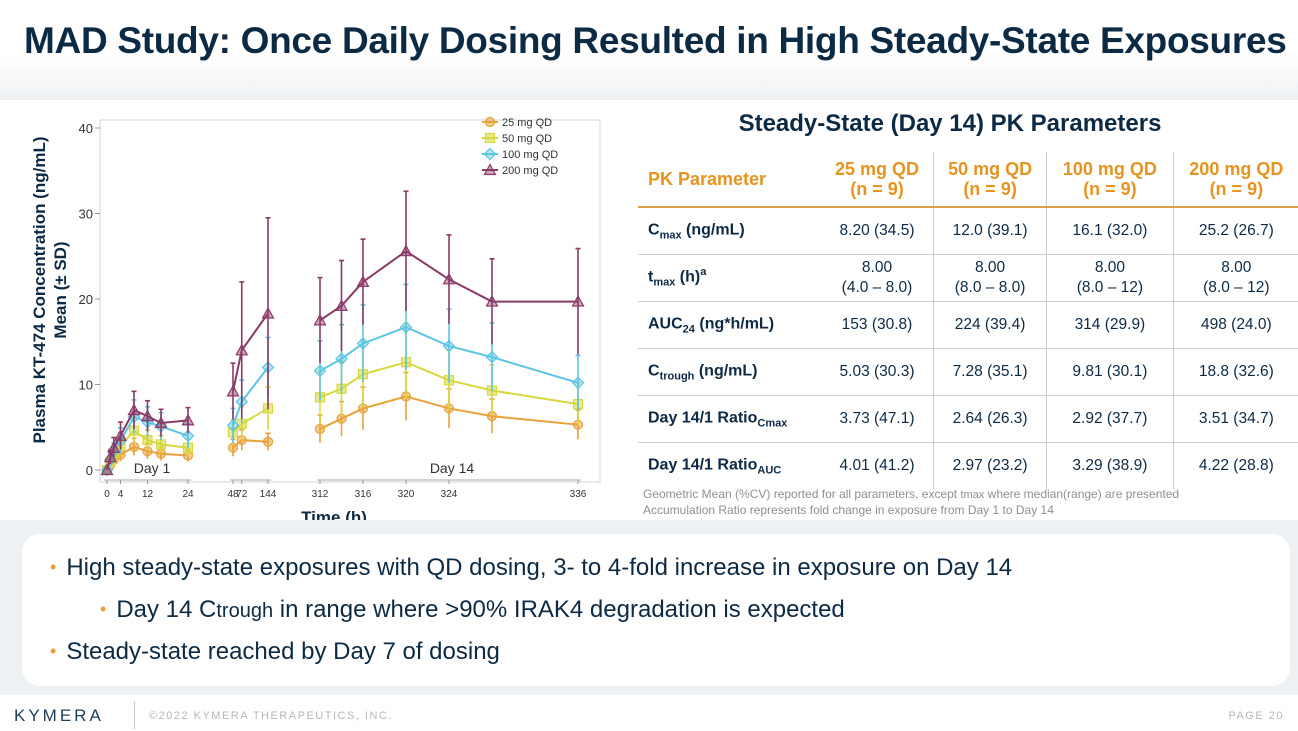 This screenshot has height=731, width=1298. I want to click on row-parameter: Cmax (ng/mL), so click(729, 231).